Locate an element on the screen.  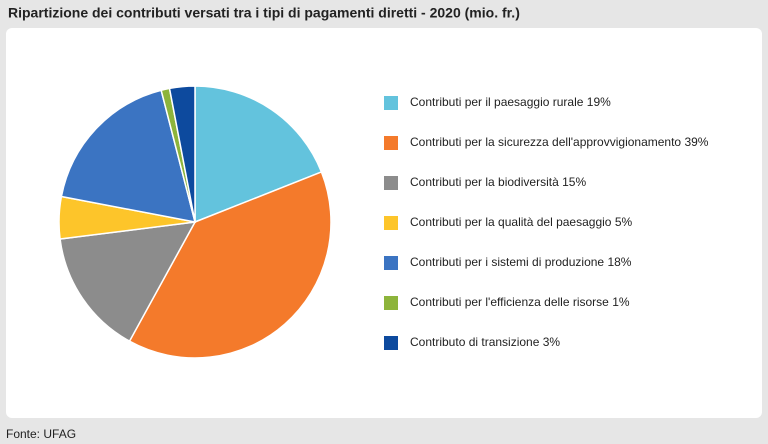
legend-entry: Contributo di transizione 3% is located at coordinates (485, 342).